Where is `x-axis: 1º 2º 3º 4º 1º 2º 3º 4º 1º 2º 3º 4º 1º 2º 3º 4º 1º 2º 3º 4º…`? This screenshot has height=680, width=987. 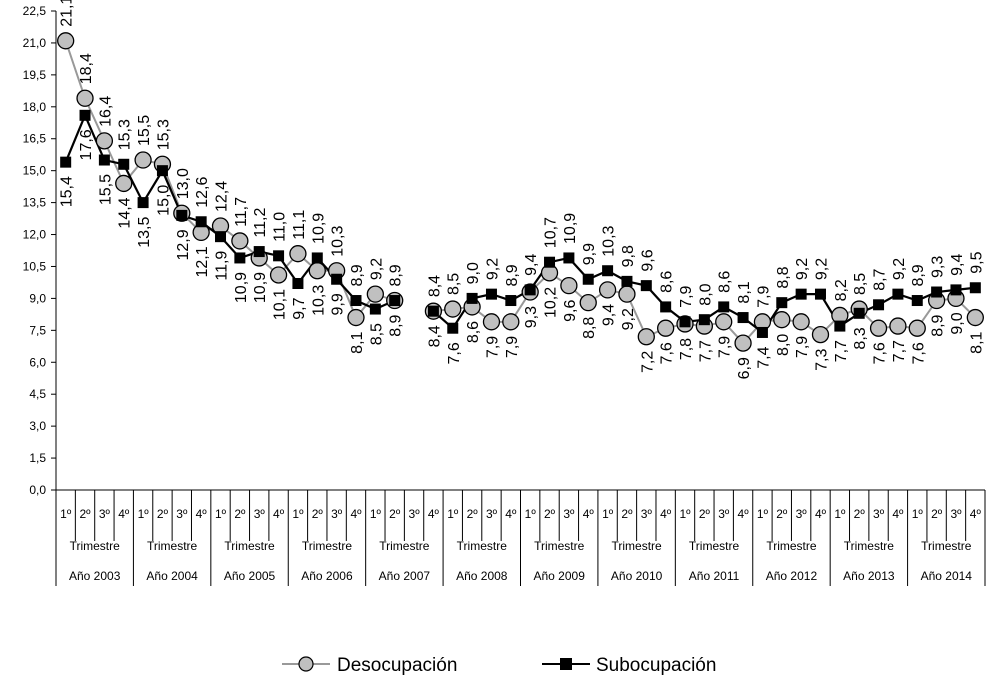 x-axis: 1º 2º 3º 4º 1º 2º 3º 4º 1º 2º 3º 4º 1º 2º 3º 4º 1º 2º 3º 4º… is located at coordinates (520, 537).